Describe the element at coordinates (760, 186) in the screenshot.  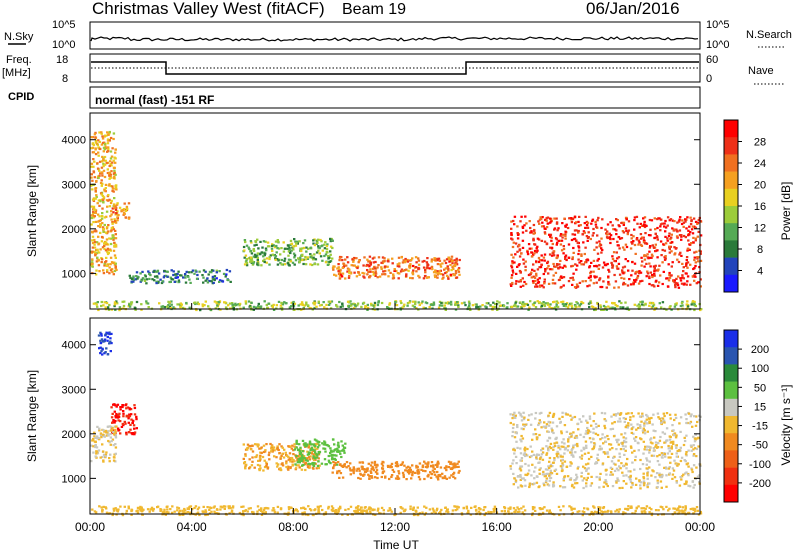
I see `colorbar-tick-label: 20` at that location.